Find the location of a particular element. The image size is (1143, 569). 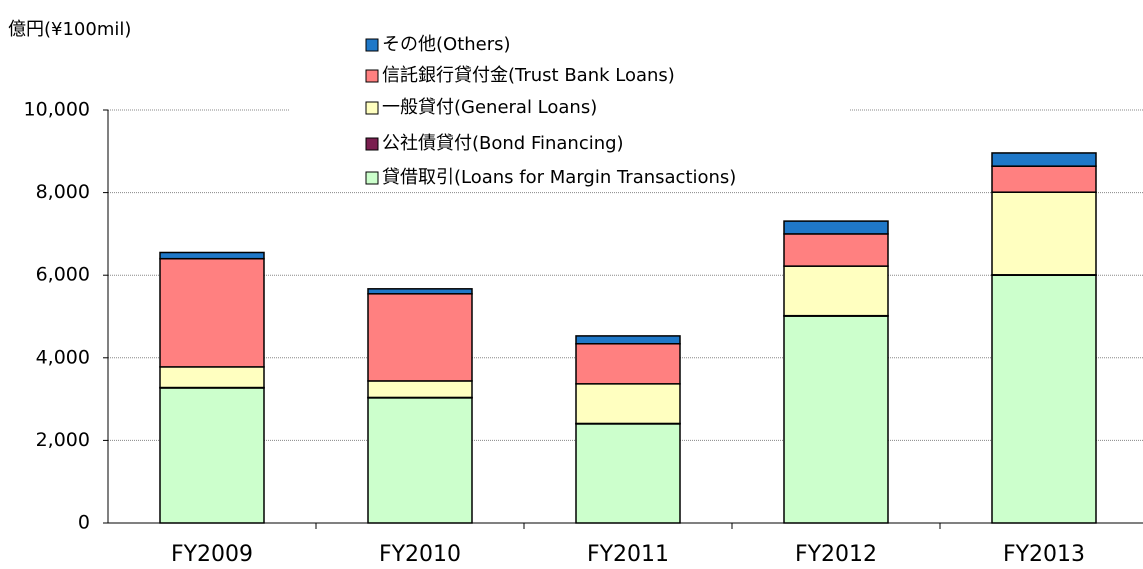

y-tick-label: 2,000 is located at coordinates (63, 440).